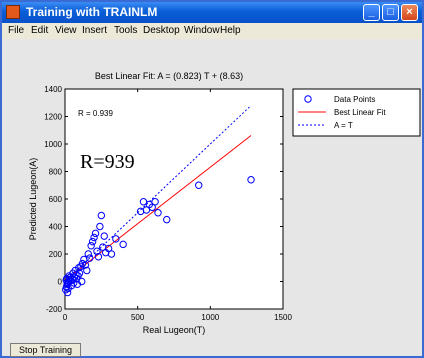 This screenshot has width=424, height=358. Describe the element at coordinates (53, 117) in the screenshot. I see `y-tick-label: 1200` at that location.